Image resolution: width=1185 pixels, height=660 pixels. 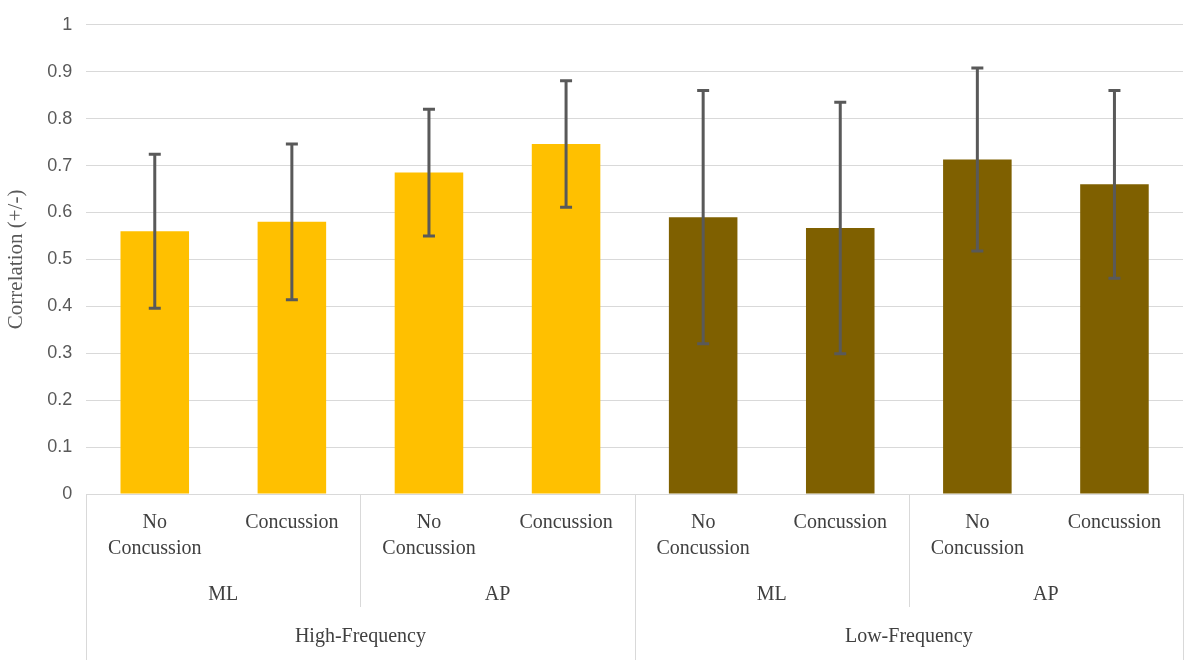 I want to click on y-tick-label: 0.9, so click(x=60, y=70).